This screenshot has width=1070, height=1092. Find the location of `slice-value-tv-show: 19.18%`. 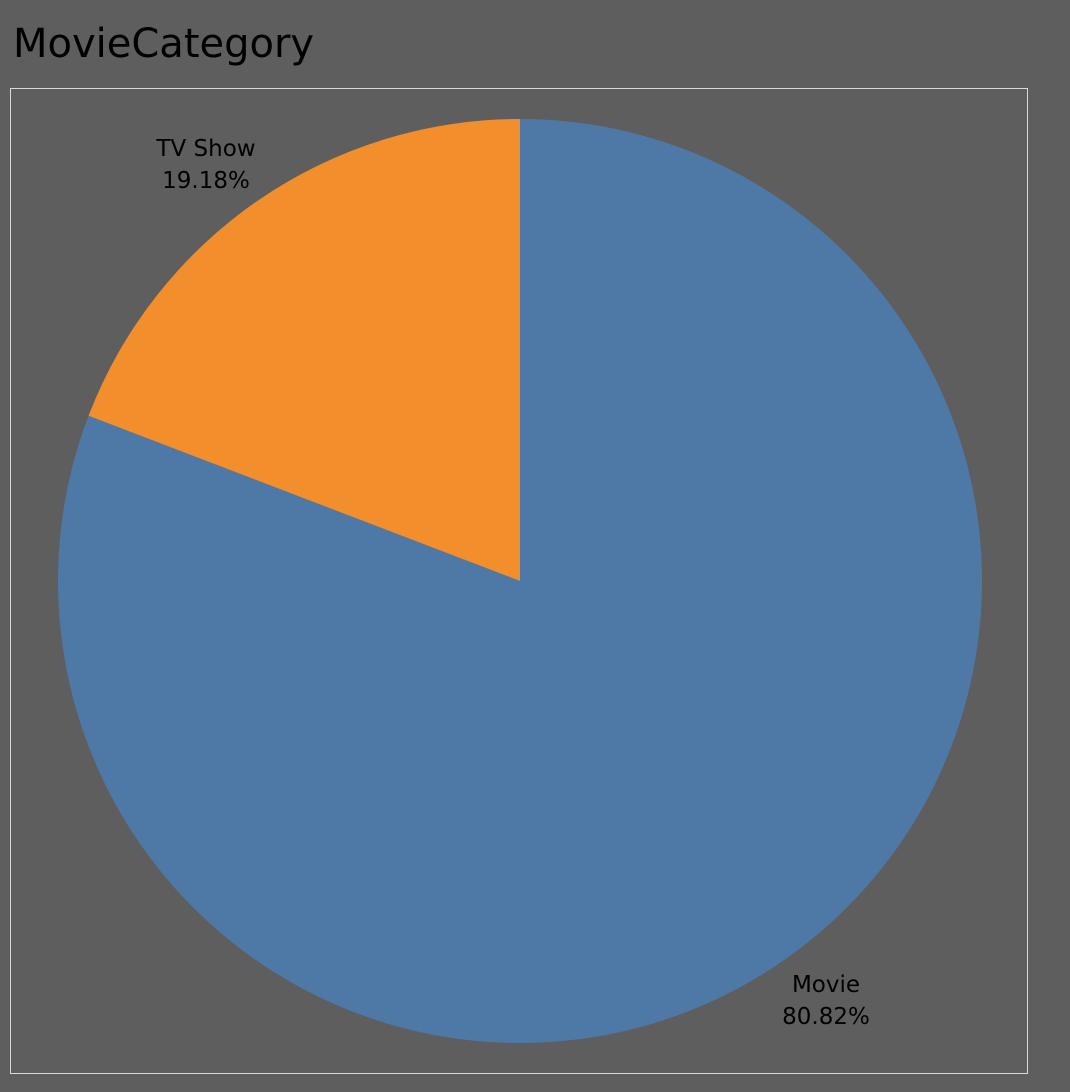

slice-value-tv-show: 19.18% is located at coordinates (206, 181).